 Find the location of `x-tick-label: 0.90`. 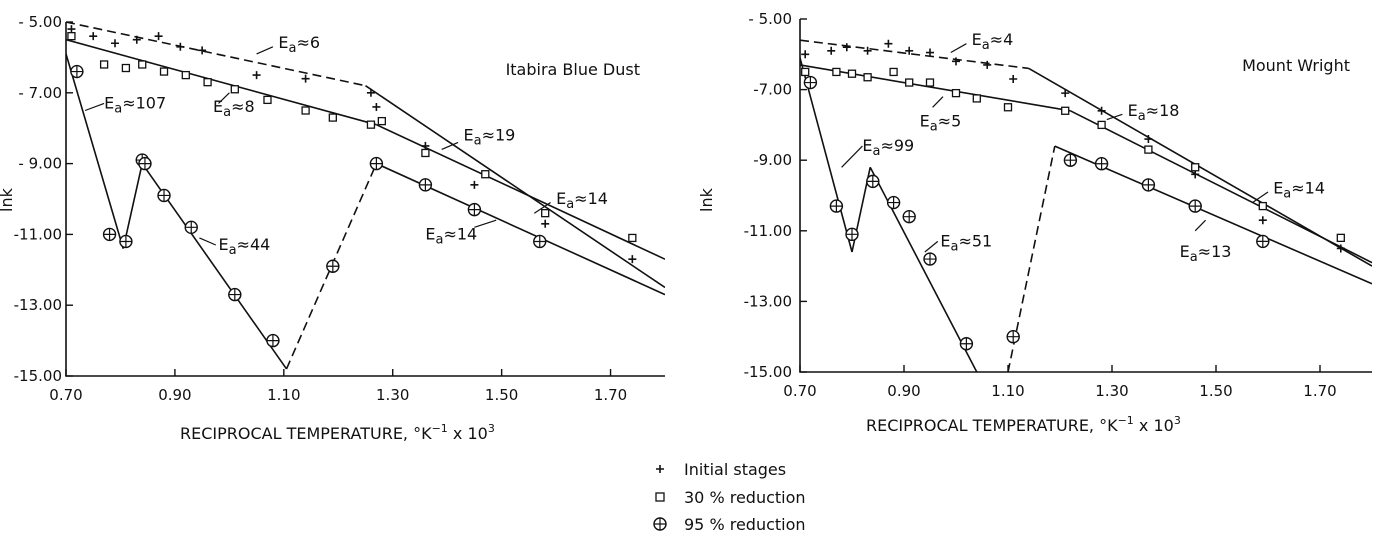

x-tick-label: 0.90 is located at coordinates (174, 395).